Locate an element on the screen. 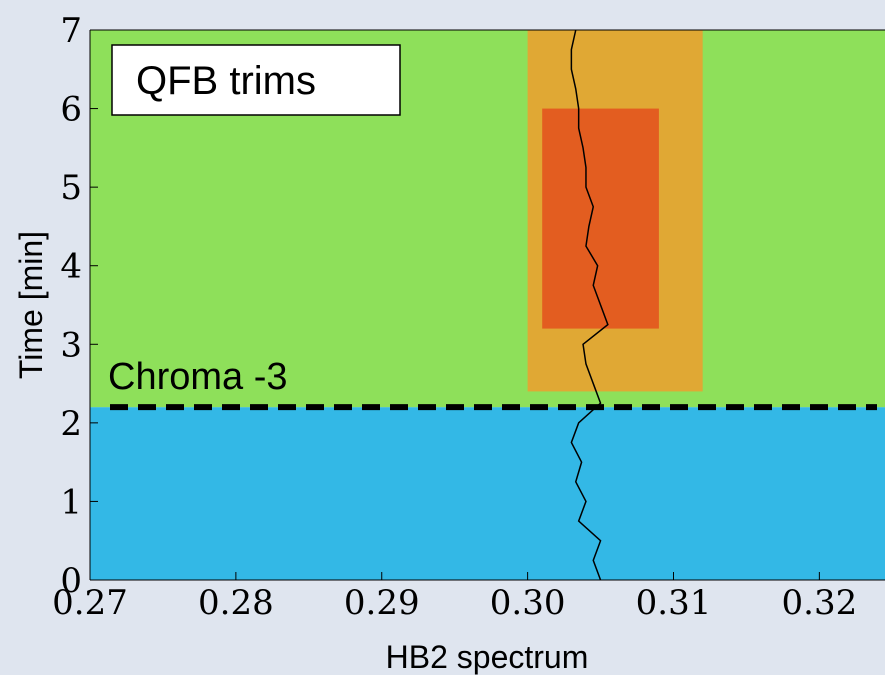  heatmap-cell is located at coordinates (600, 218).